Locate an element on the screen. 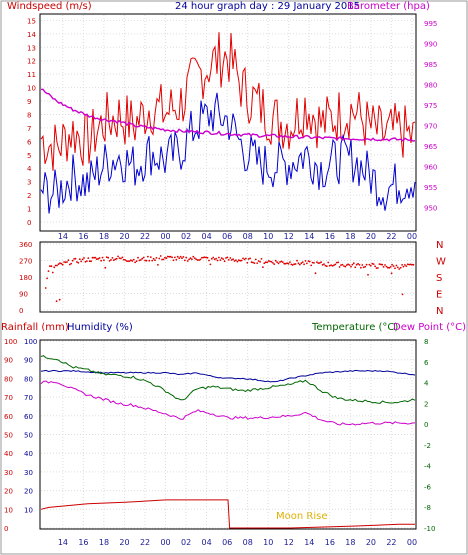  y-tick-label-humidity: 70 is located at coordinates (28, 398).